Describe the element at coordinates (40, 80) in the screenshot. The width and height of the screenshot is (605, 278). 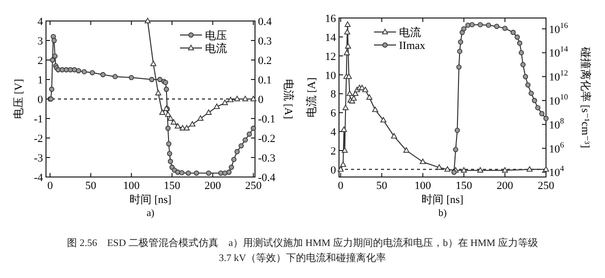
I see `y-tick-label: 1` at that location.